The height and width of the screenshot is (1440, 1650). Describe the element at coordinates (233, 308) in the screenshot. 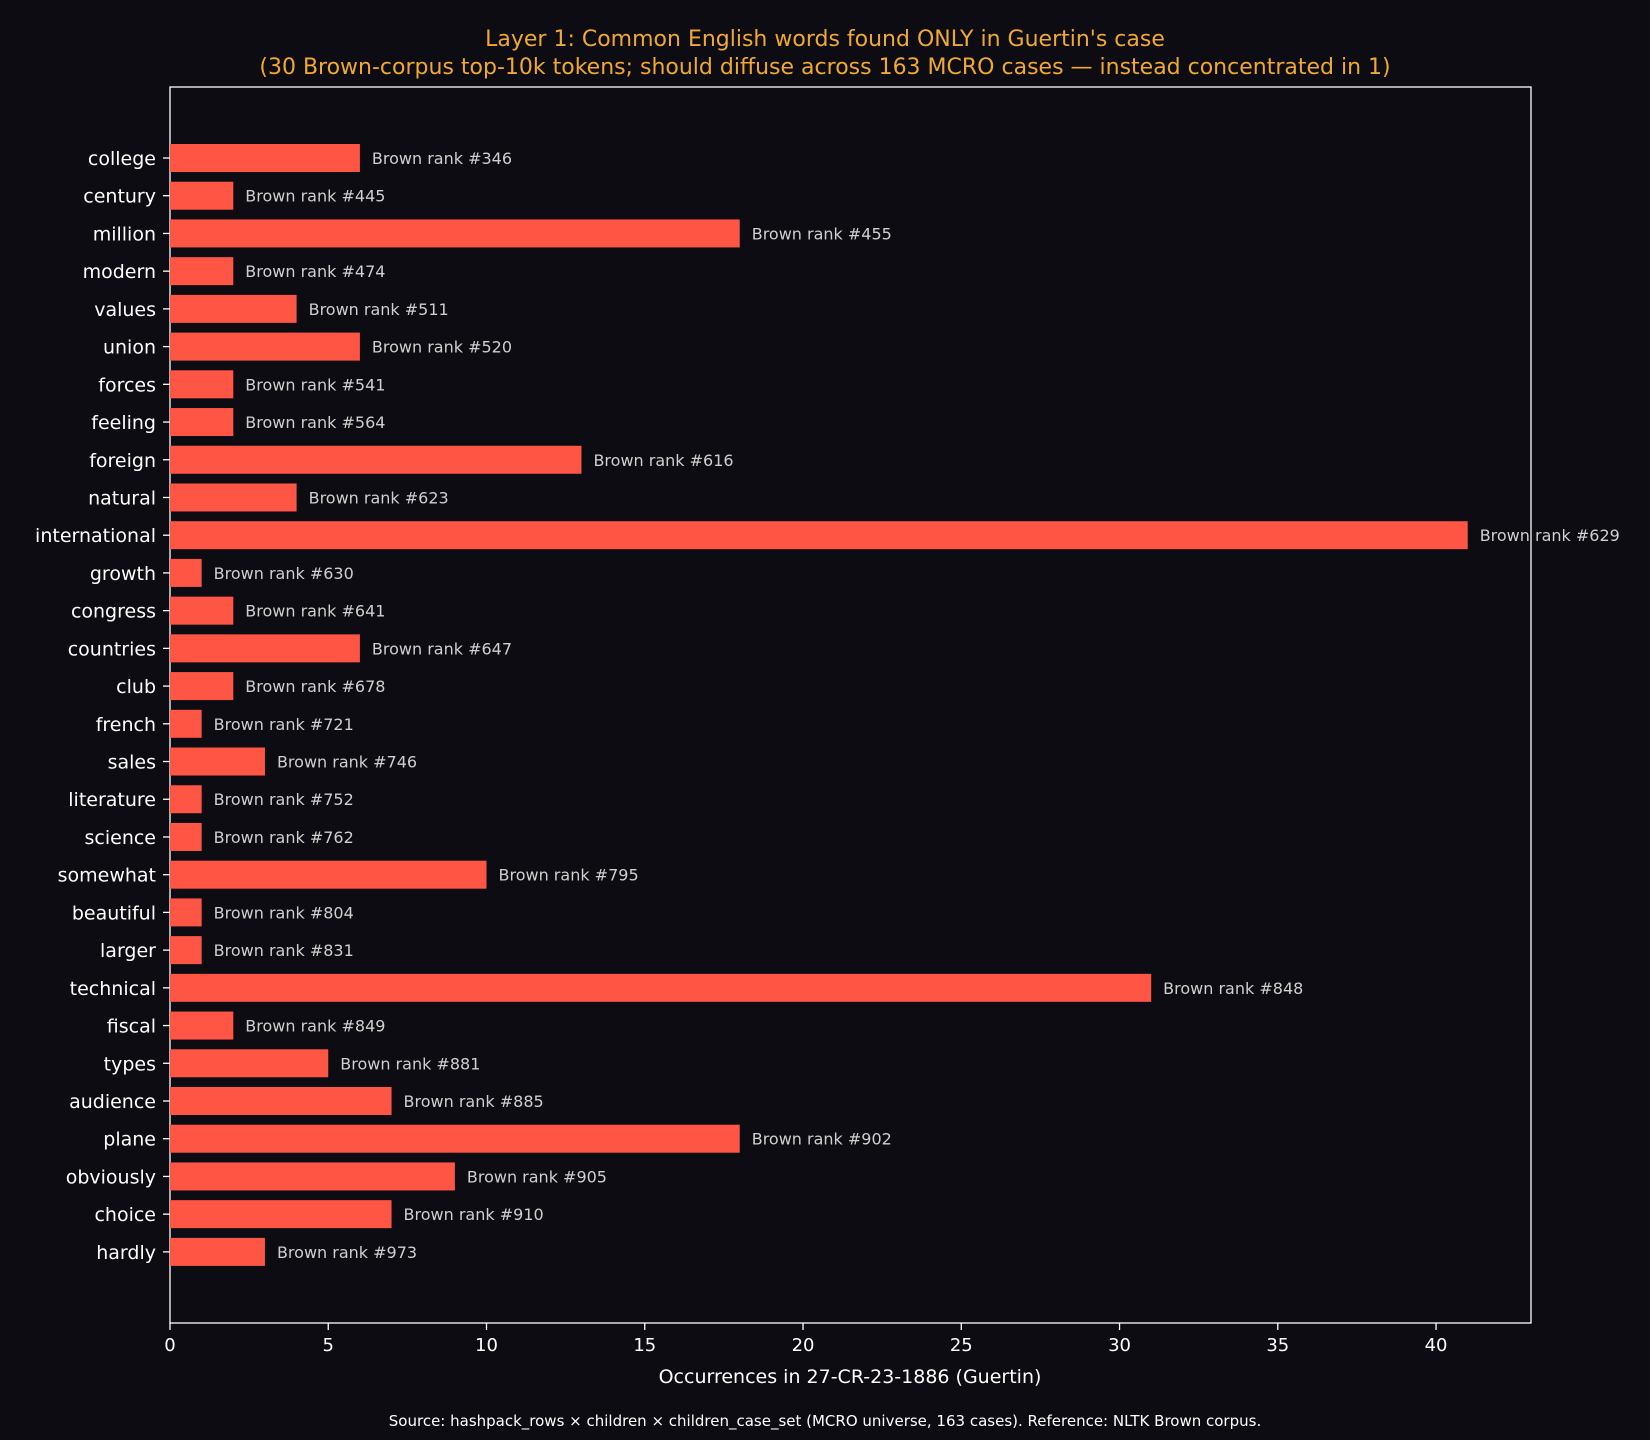

I see `bar-values` at that location.